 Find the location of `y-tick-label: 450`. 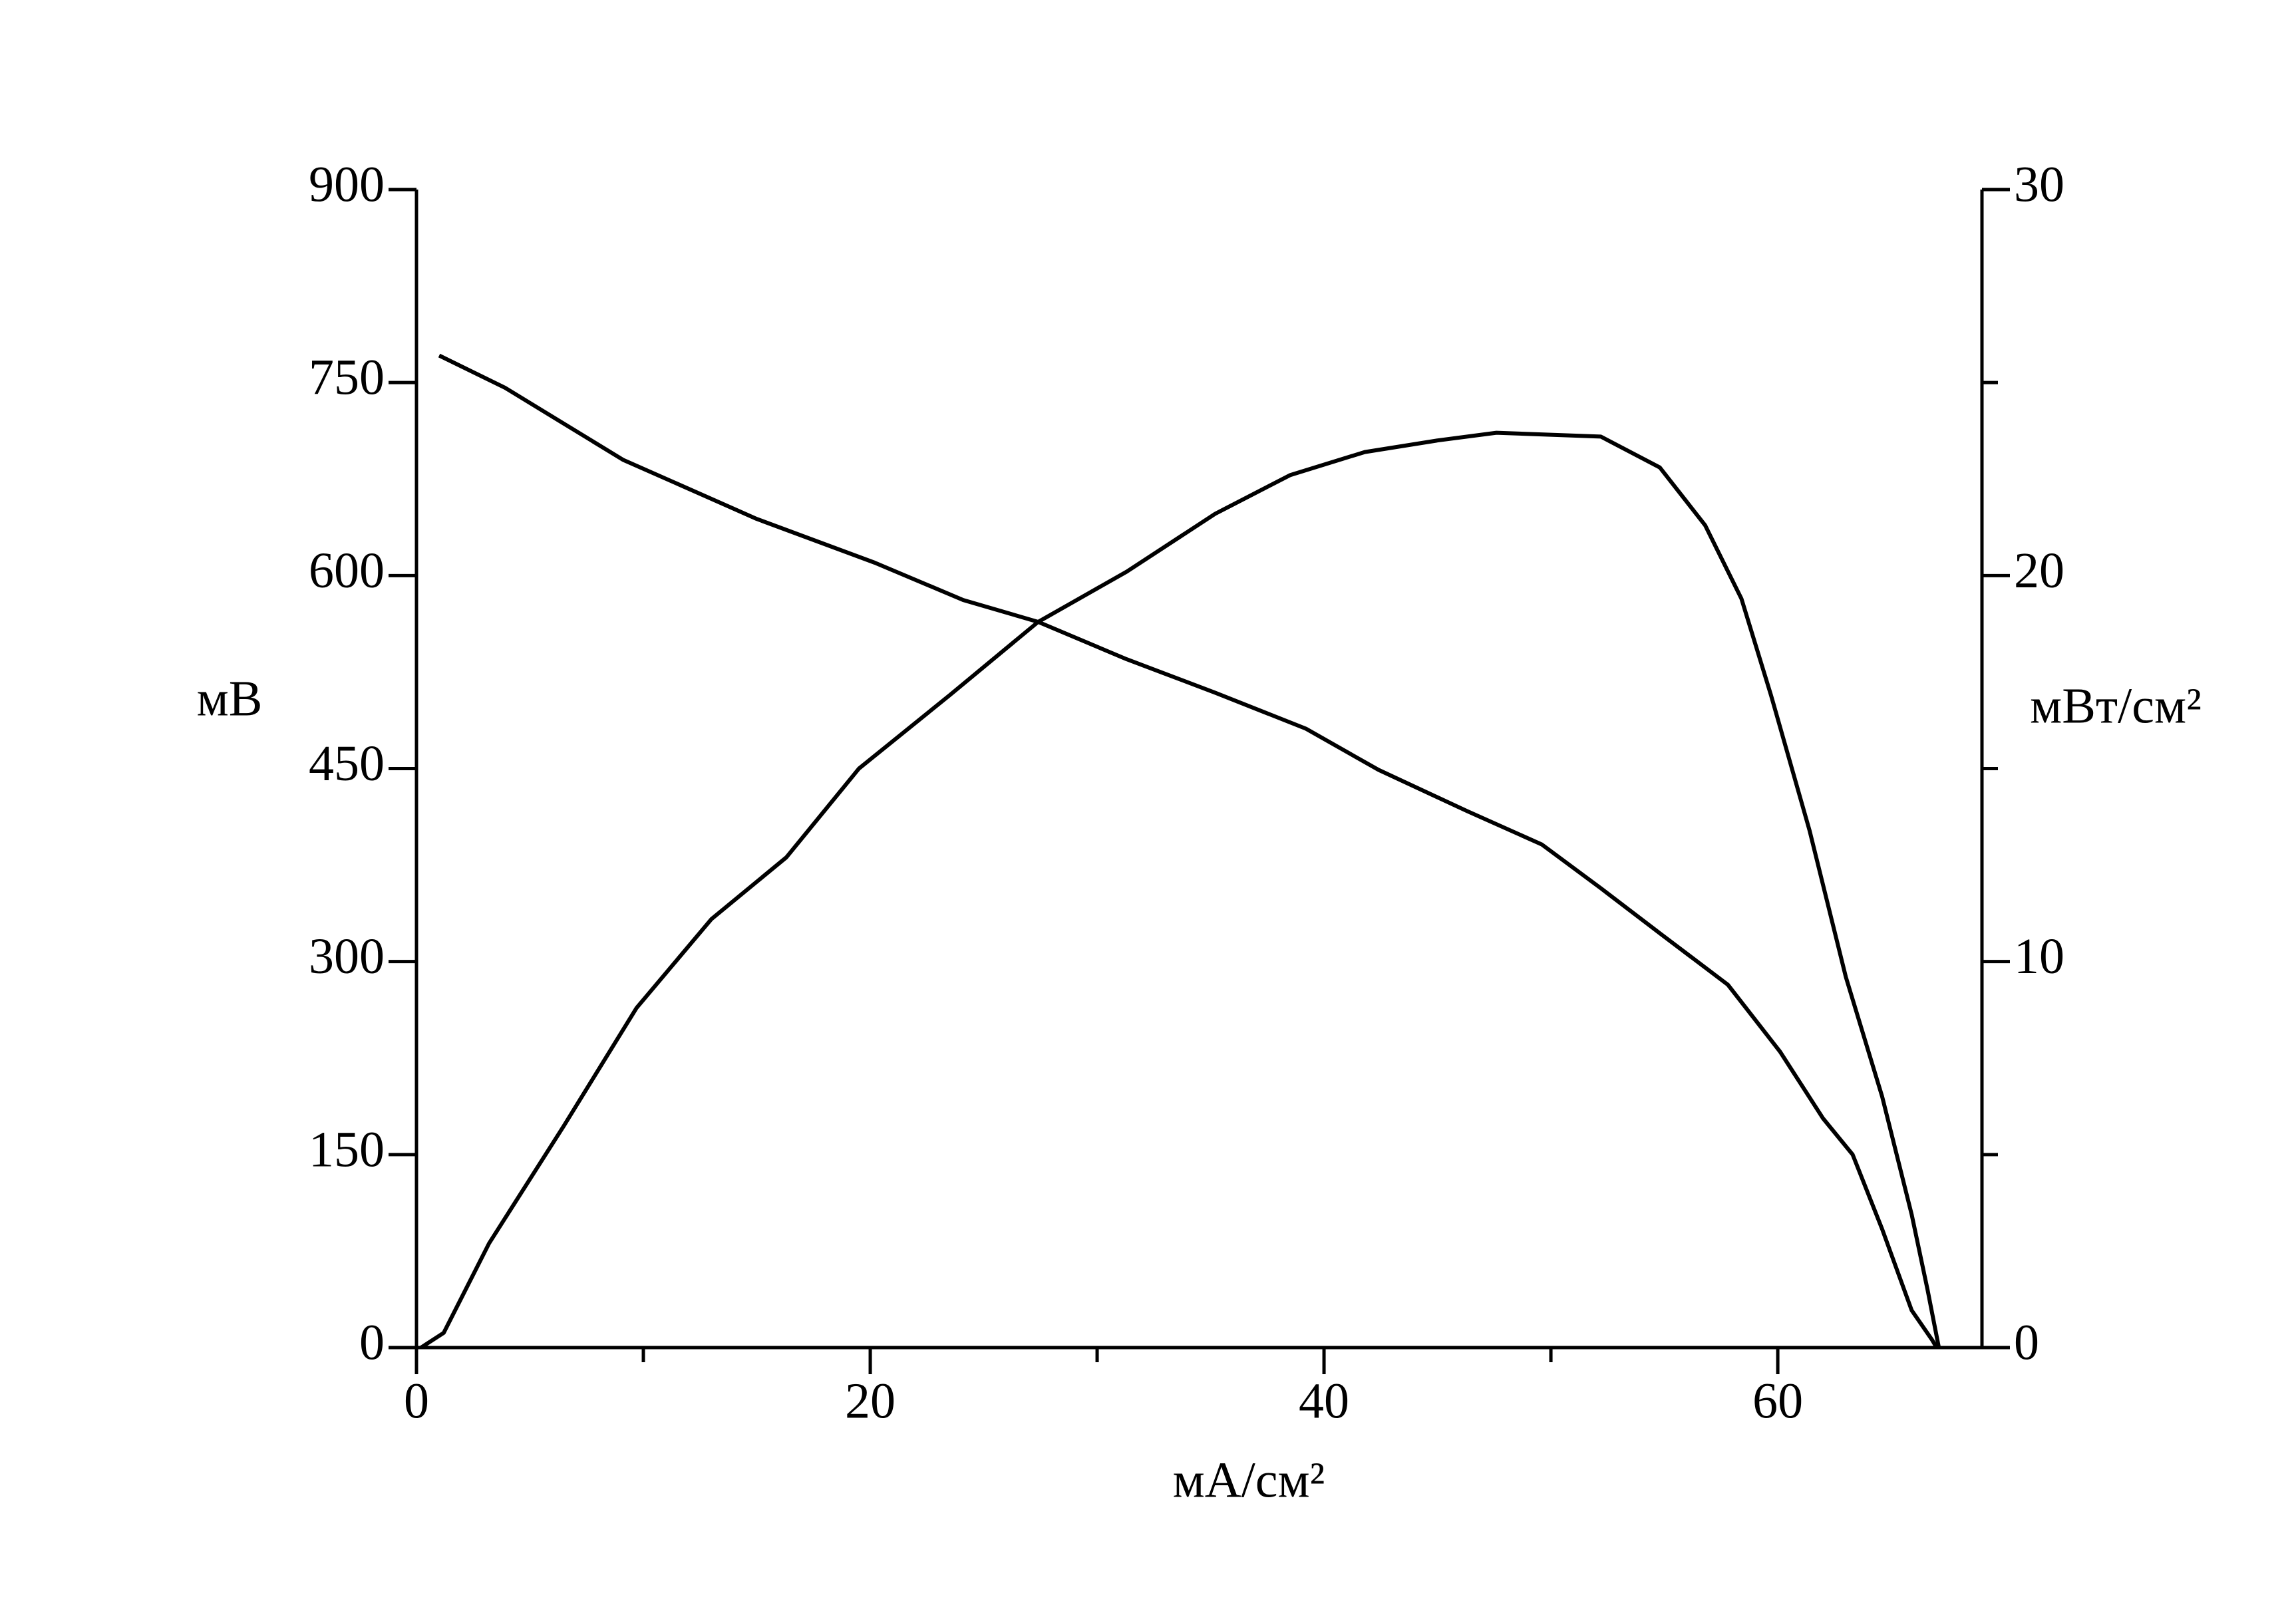

y-tick-label: 450 is located at coordinates (347, 764).